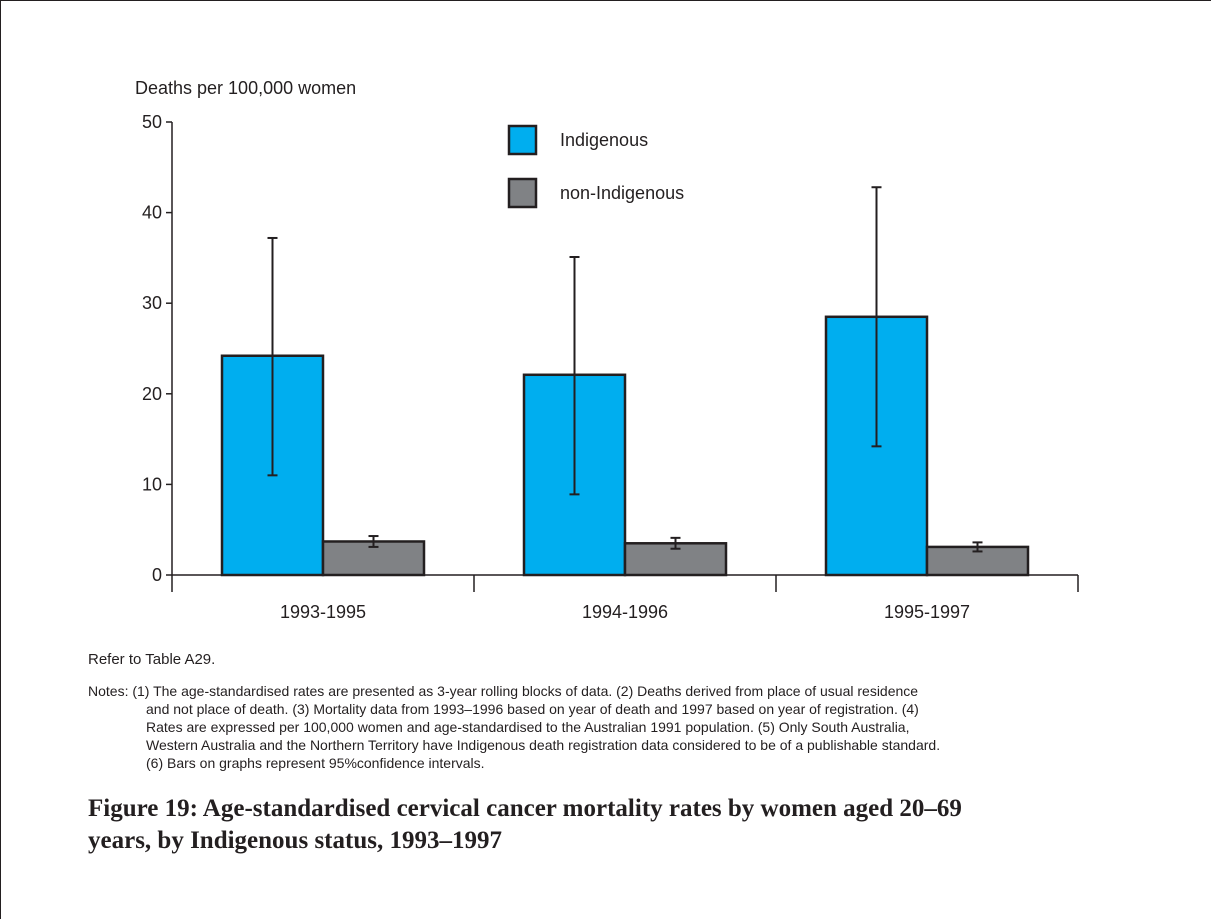 Image resolution: width=1211 pixels, height=919 pixels. Describe the element at coordinates (157, 575) in the screenshot. I see `y-tick-label: 0` at that location.